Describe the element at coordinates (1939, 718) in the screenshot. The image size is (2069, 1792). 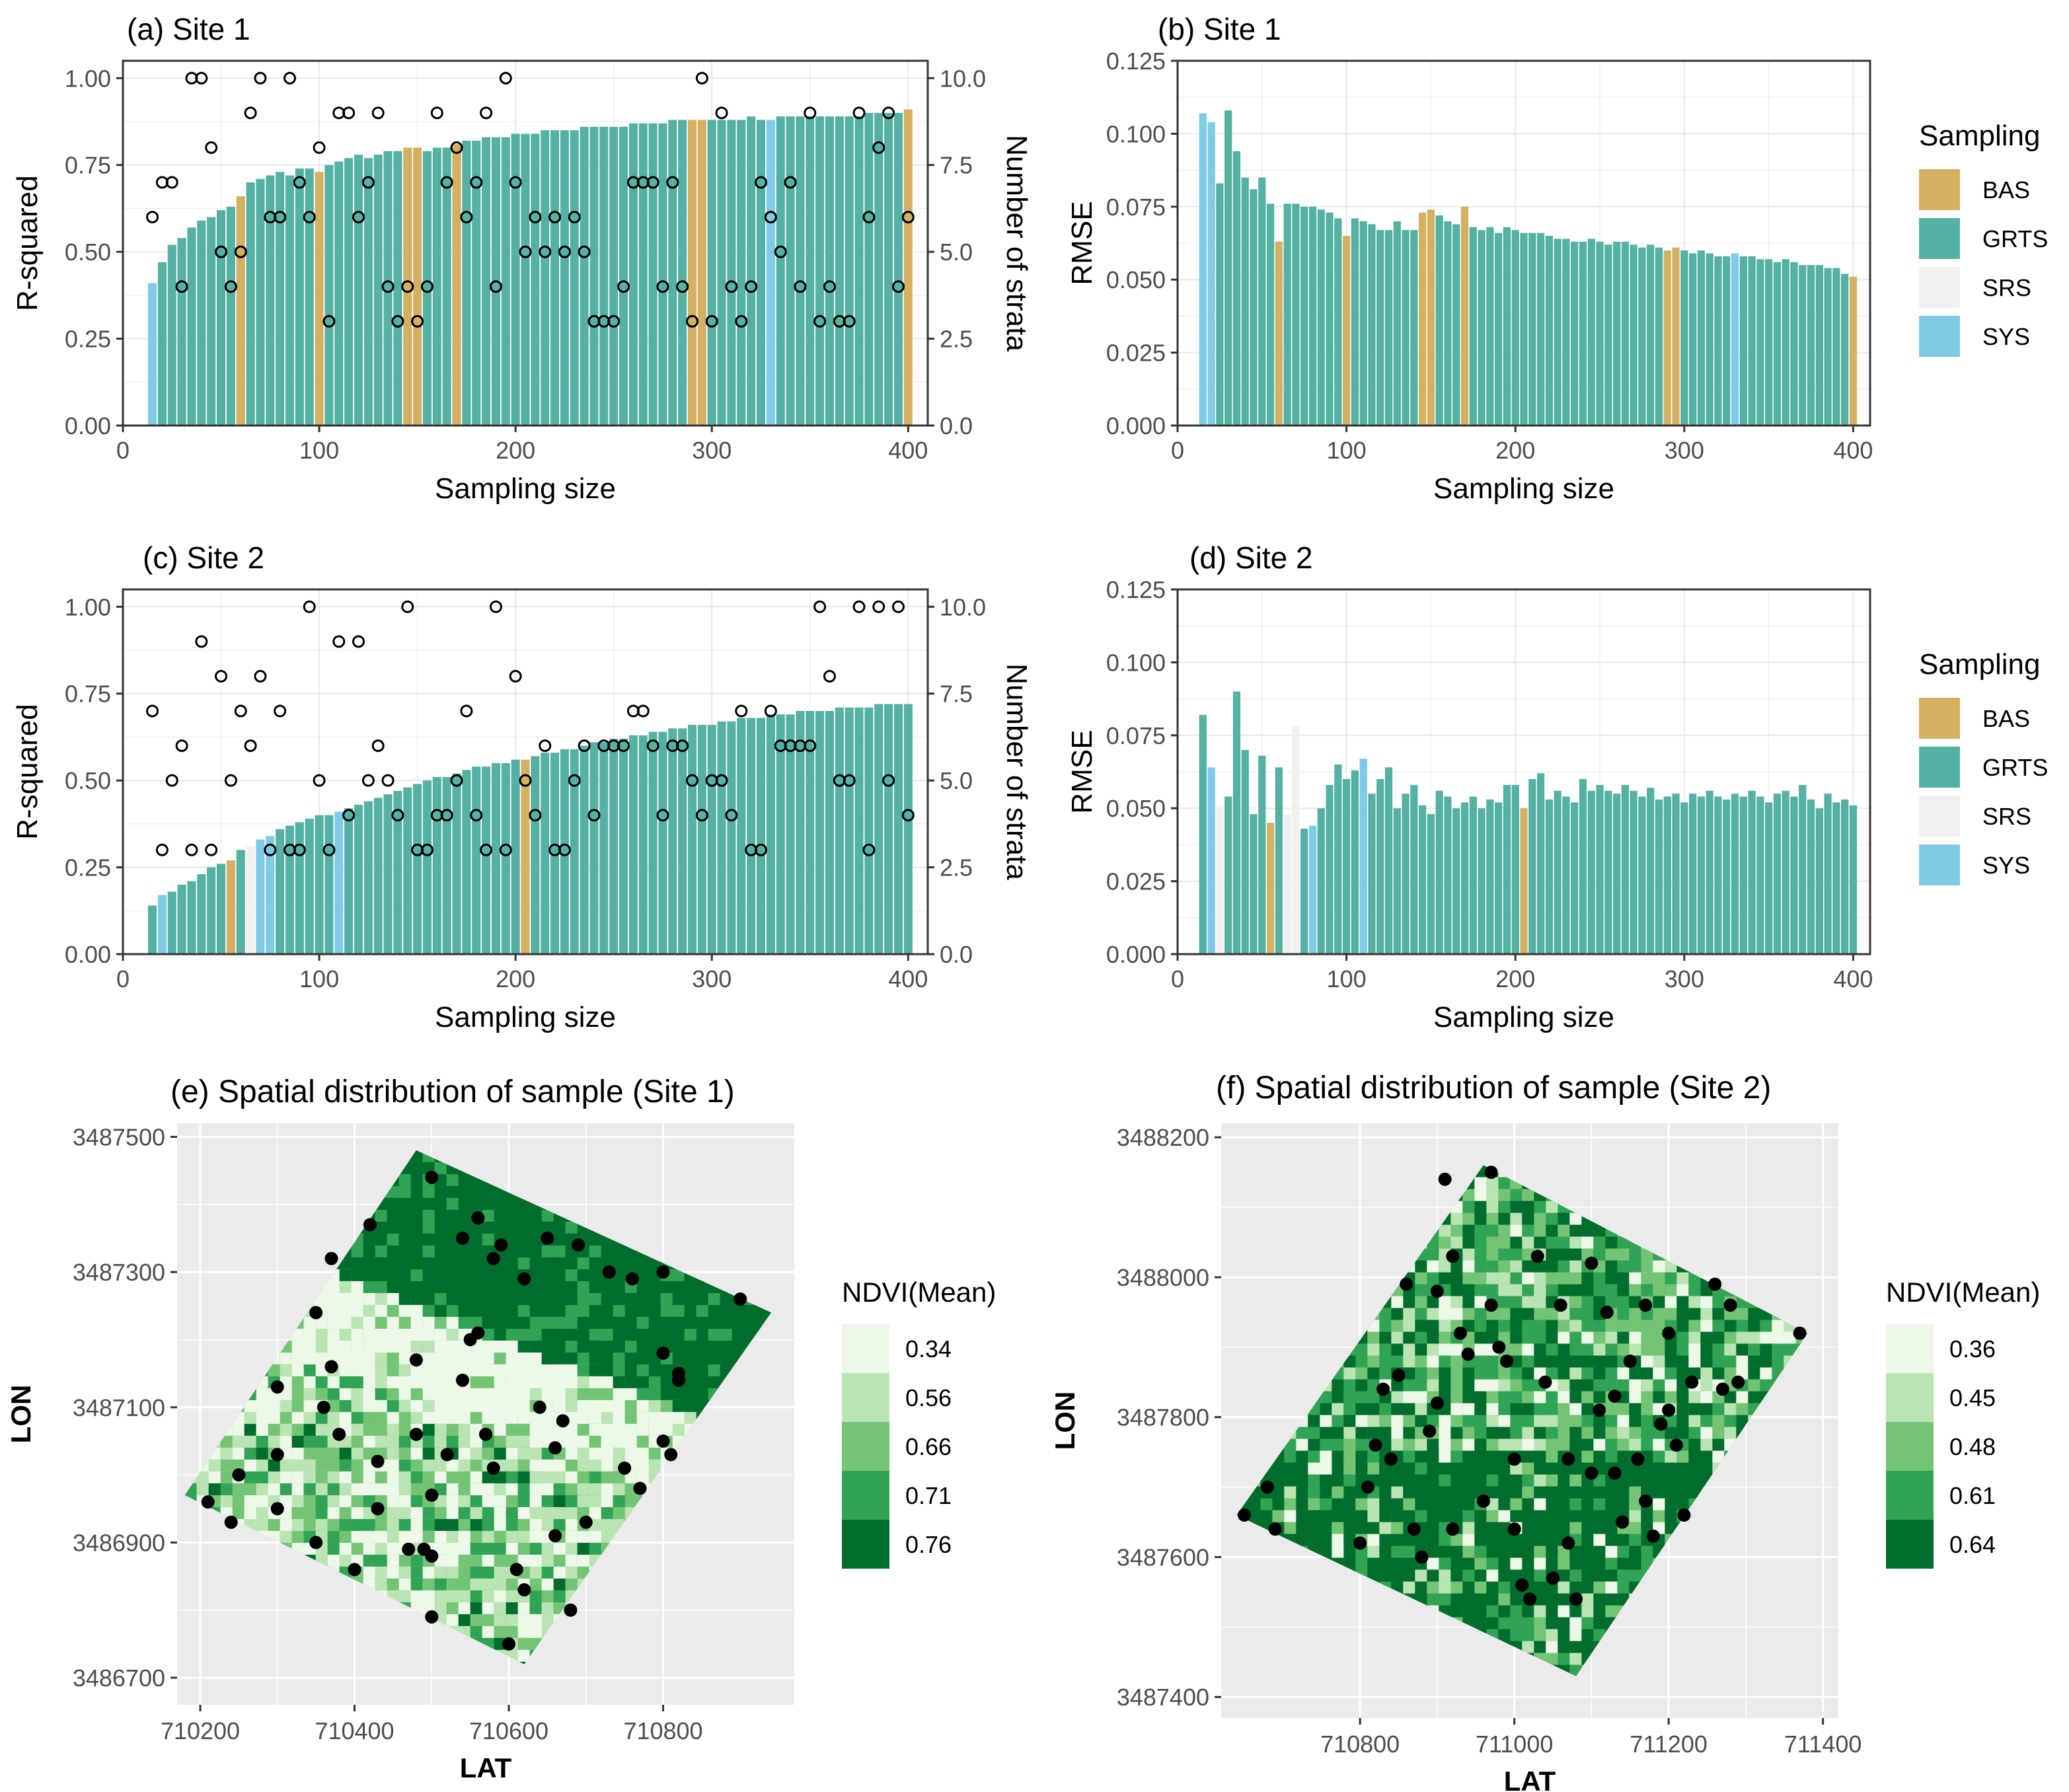
I see `legend-swatch-bas` at that location.